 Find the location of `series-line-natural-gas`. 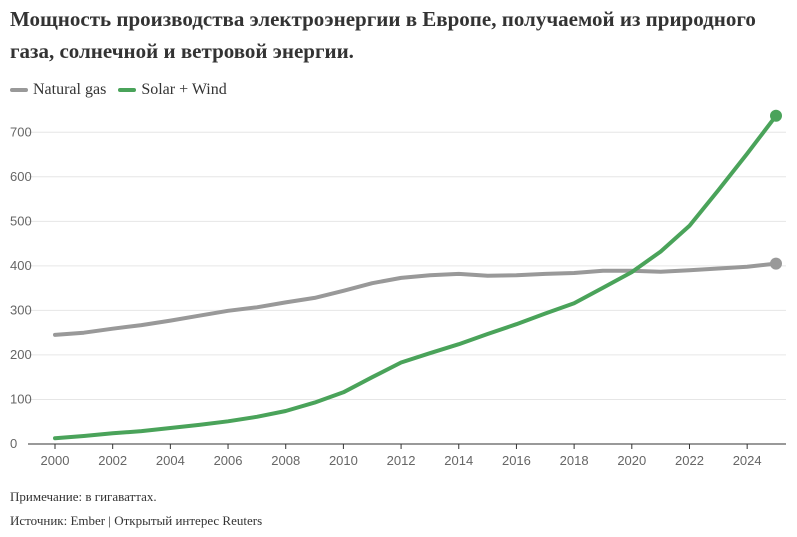

series-line-natural-gas is located at coordinates (415, 299).